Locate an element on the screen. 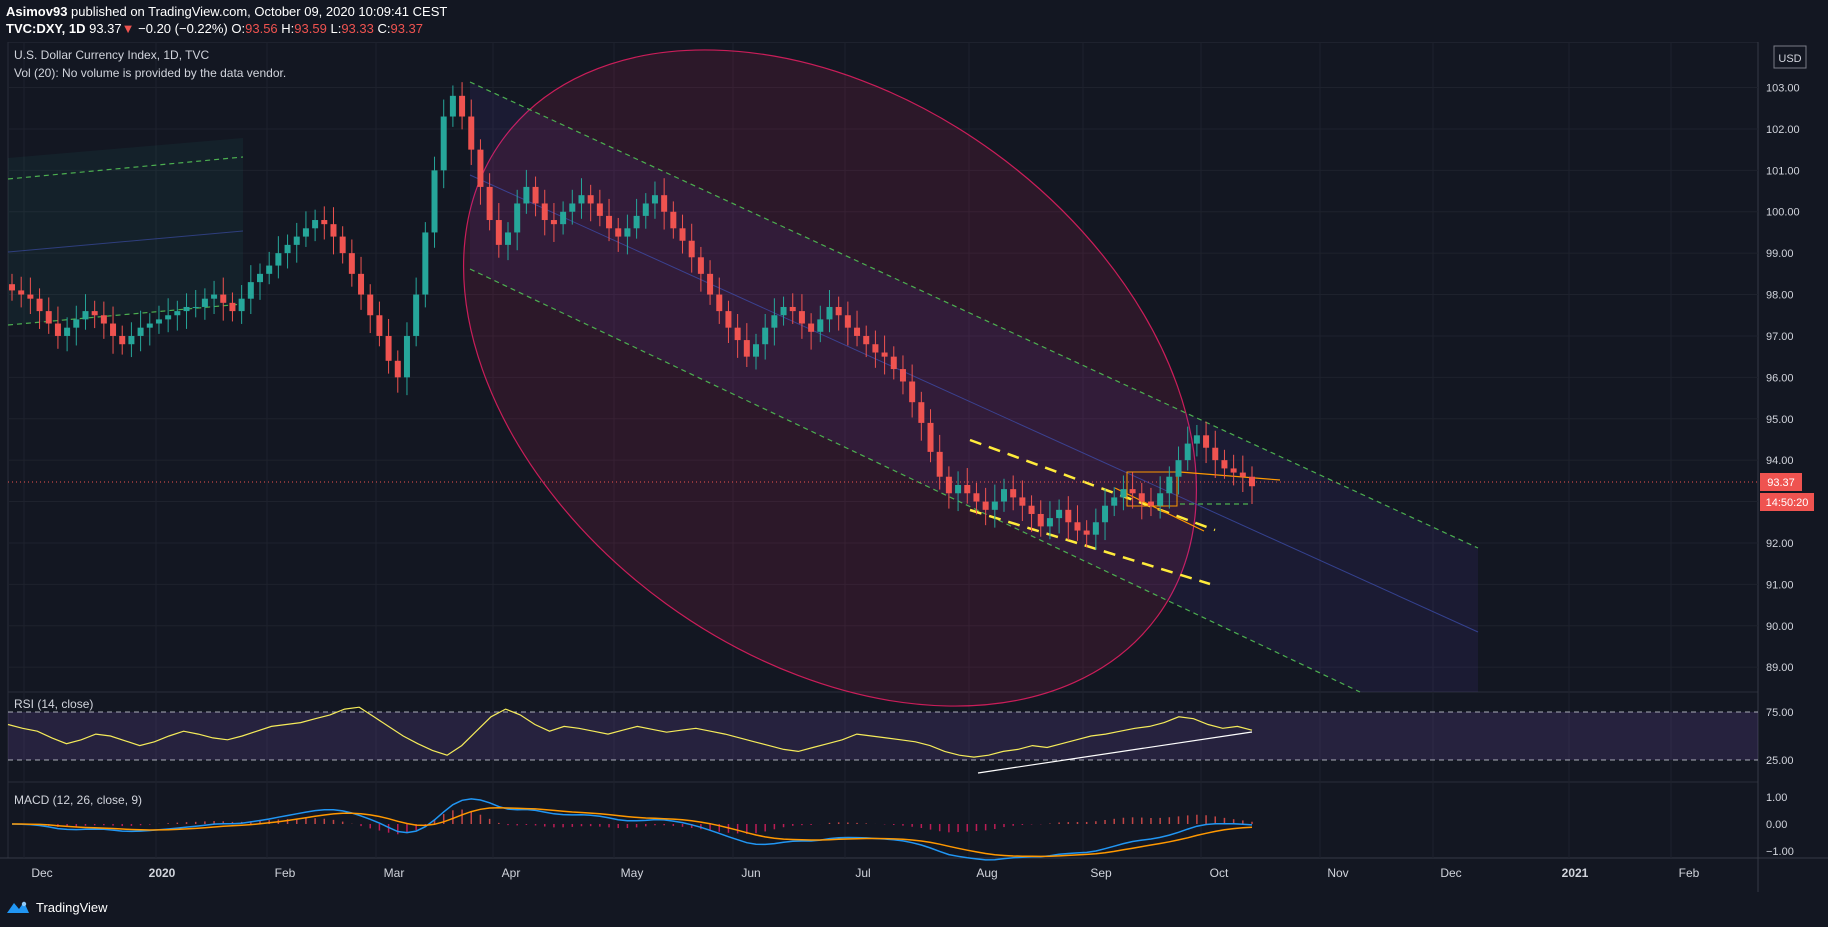  currency-box is located at coordinates (1790, 57).